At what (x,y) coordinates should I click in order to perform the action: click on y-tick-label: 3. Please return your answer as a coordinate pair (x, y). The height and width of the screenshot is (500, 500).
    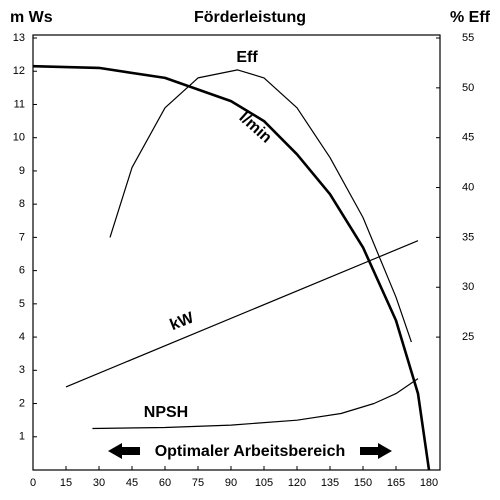
    Looking at the image, I should click on (22, 370).